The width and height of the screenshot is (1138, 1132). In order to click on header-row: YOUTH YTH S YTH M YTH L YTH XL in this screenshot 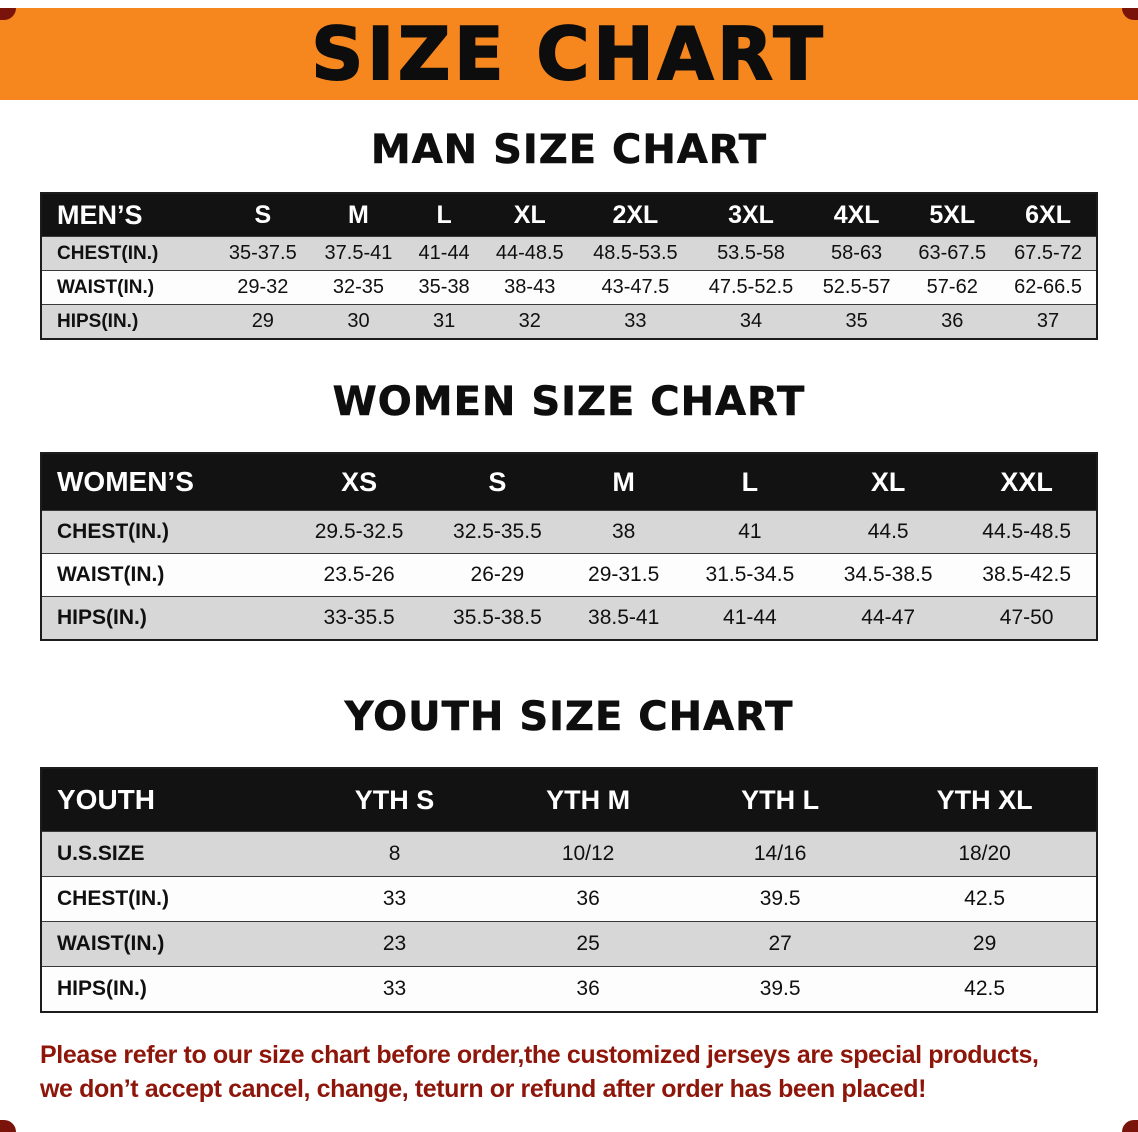, I will do `click(569, 800)`.